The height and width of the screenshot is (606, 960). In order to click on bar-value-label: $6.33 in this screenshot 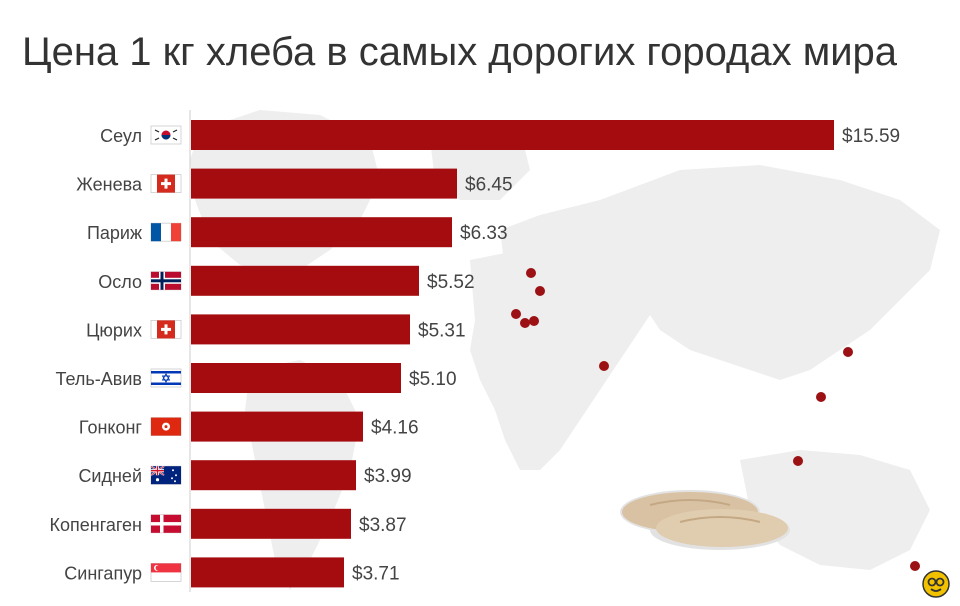, I will do `click(484, 233)`.